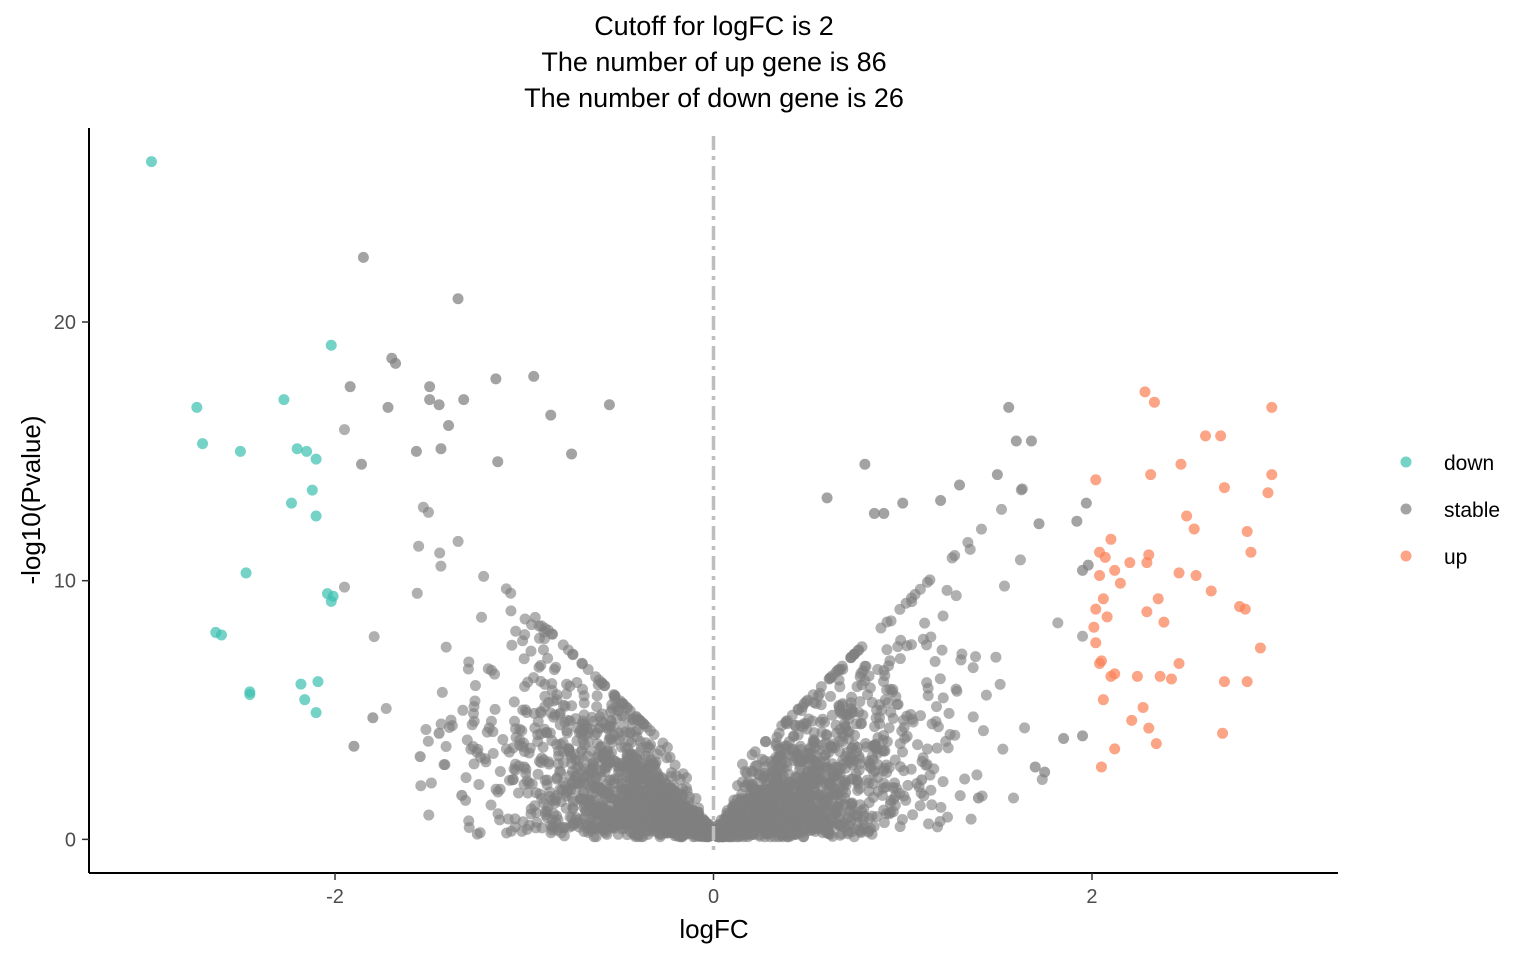 This screenshot has height=965, width=1536. What do you see at coordinates (1450, 510) in the screenshot?
I see `legend: down stable up` at bounding box center [1450, 510].